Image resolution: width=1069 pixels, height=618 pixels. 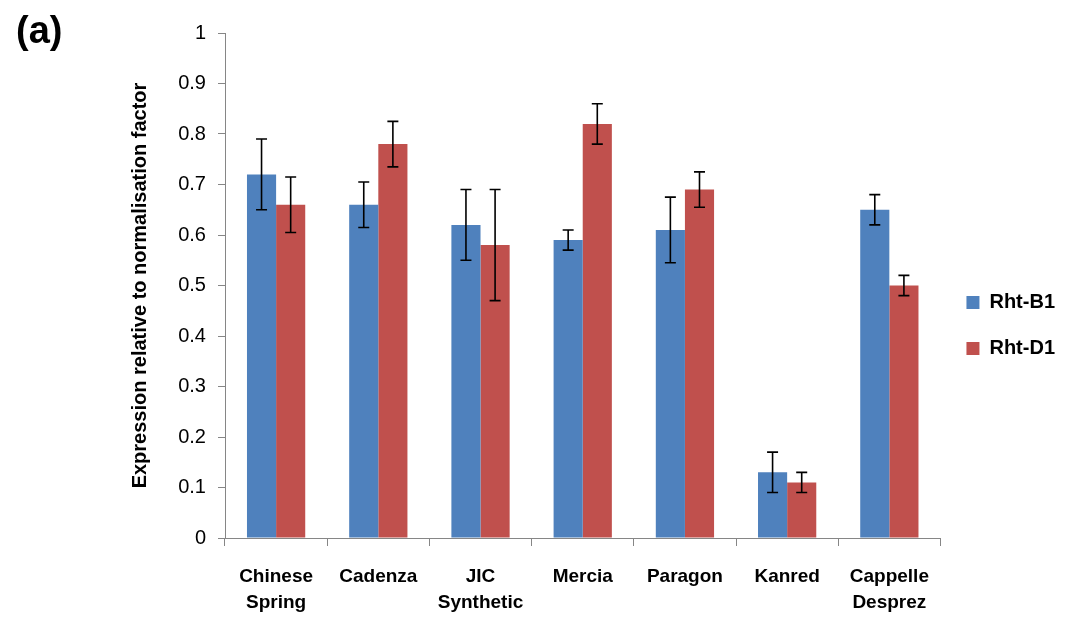 What do you see at coordinates (889, 588) in the screenshot?
I see `x-tick-label: Cappelle Desprez` at bounding box center [889, 588].